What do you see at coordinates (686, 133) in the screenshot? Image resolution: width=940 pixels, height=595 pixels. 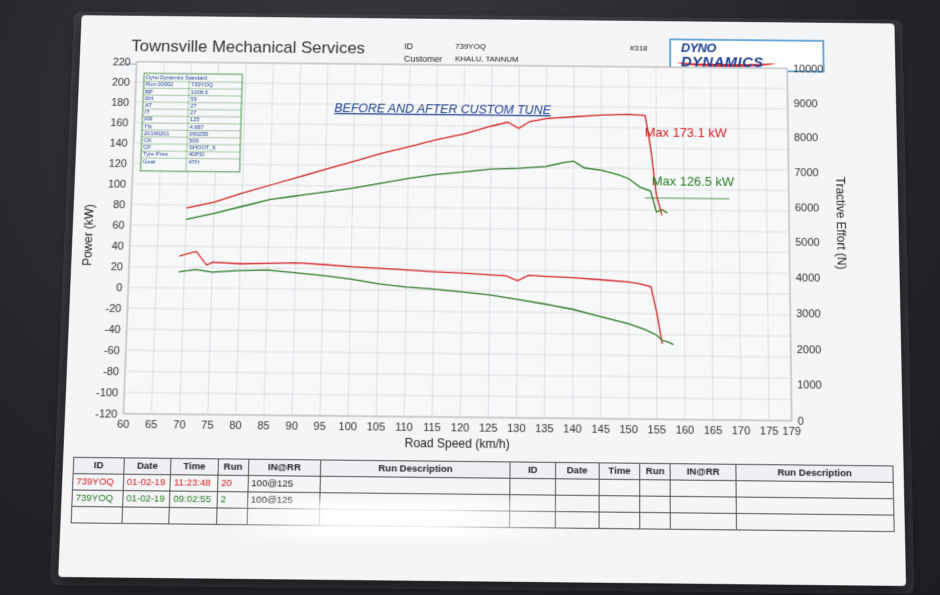 I see `annotation-max-run20: Max 173.1 kW` at bounding box center [686, 133].